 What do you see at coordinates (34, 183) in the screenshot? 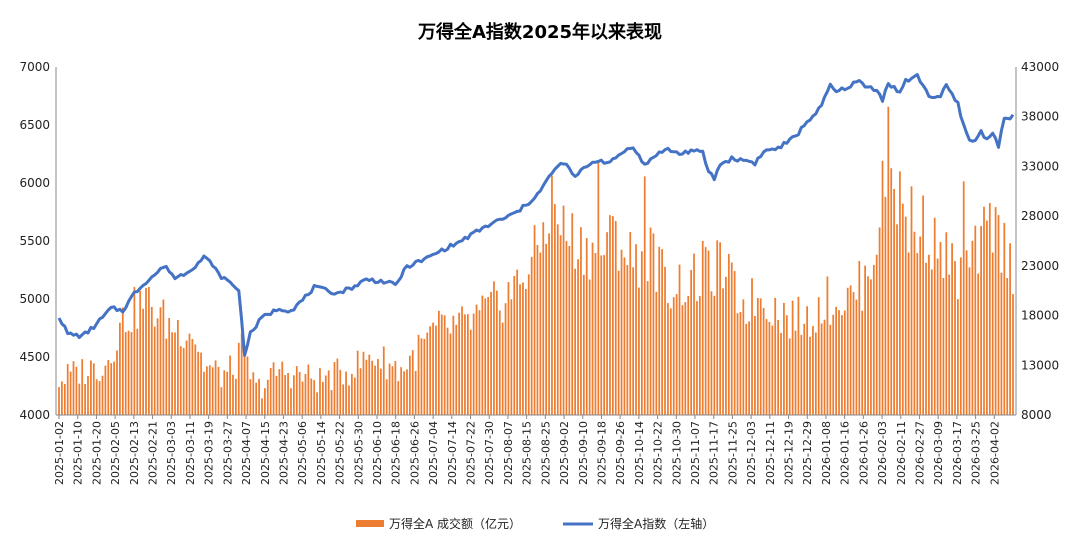
I see `left-tick-label: 6000` at bounding box center [34, 183].